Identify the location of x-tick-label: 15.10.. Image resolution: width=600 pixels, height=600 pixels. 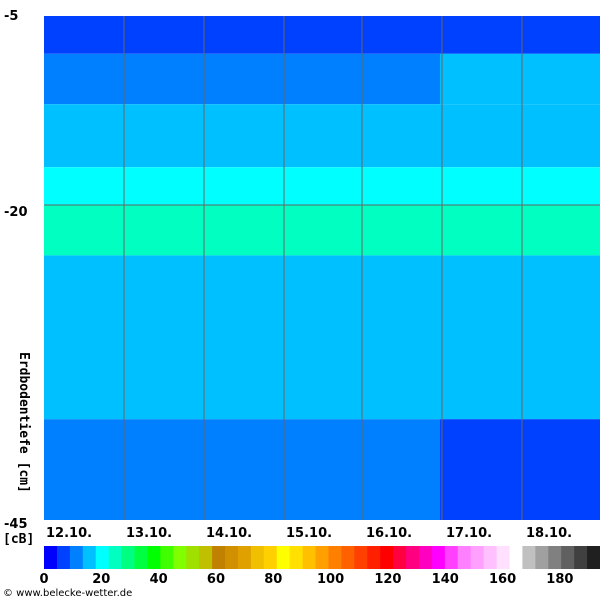
(309, 533).